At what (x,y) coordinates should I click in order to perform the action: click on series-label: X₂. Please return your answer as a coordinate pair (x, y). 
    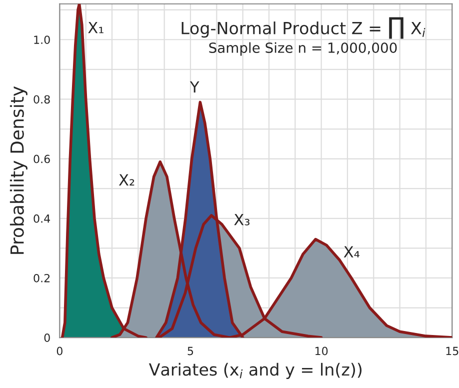
    Looking at the image, I should click on (126, 180).